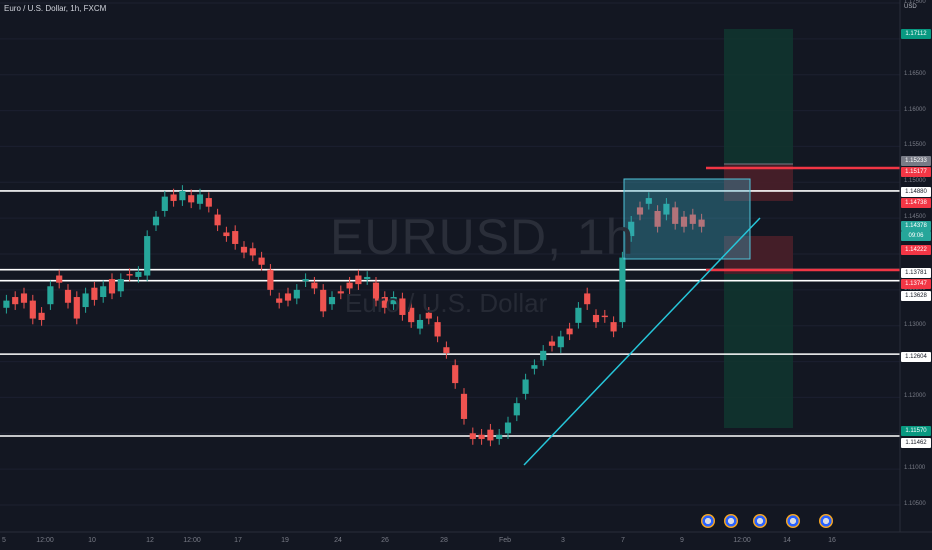 This screenshot has width=932, height=550. Describe the element at coordinates (915, 396) in the screenshot. I see `price-tick-label: 1.12000` at that location.